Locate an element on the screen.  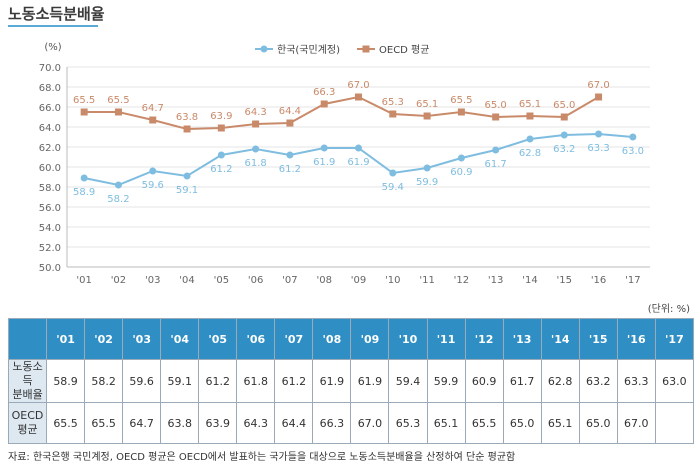
title-underline is located at coordinates (53, 26).